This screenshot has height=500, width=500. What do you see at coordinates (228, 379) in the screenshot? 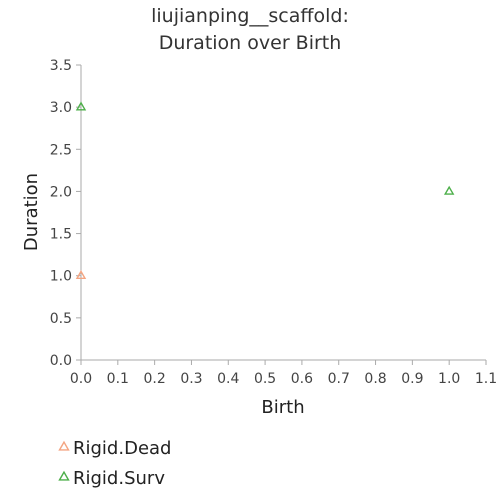
I see `x-tick-label: 0.4` at bounding box center [228, 379].